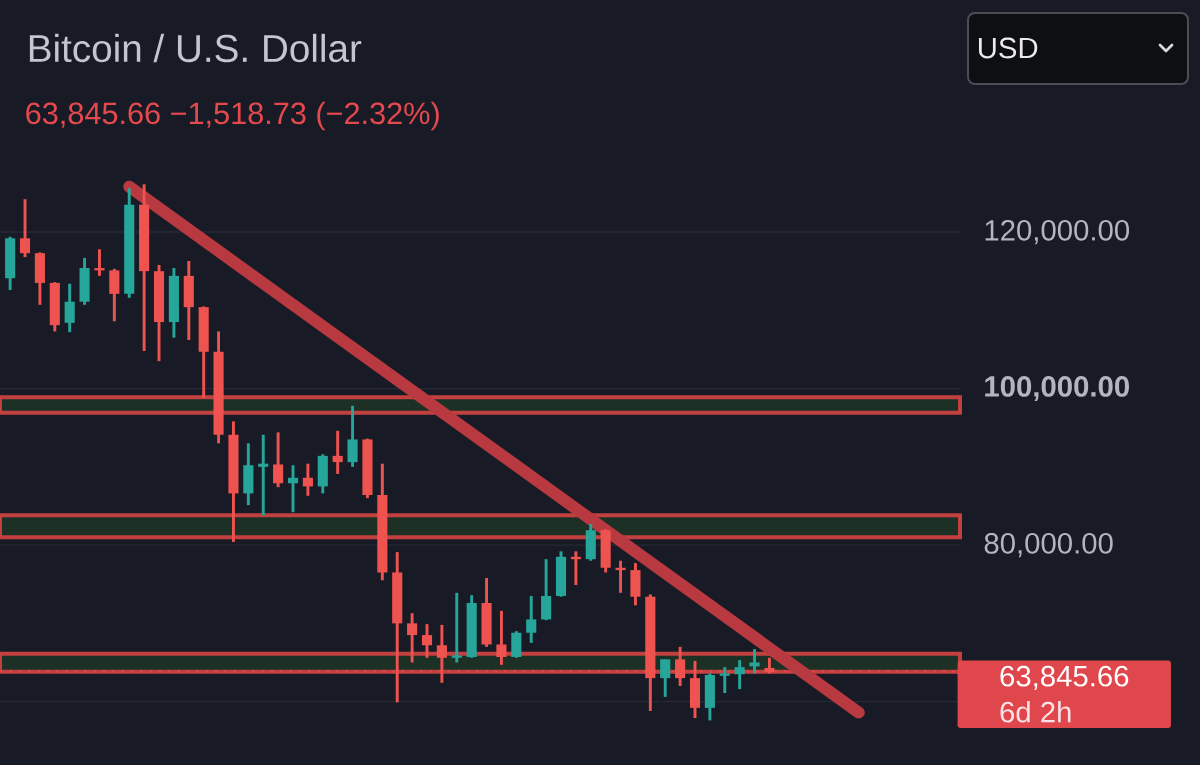 This screenshot has width=1200, height=765. I want to click on ref-line-label: 63,845.66, so click(1064, 678).